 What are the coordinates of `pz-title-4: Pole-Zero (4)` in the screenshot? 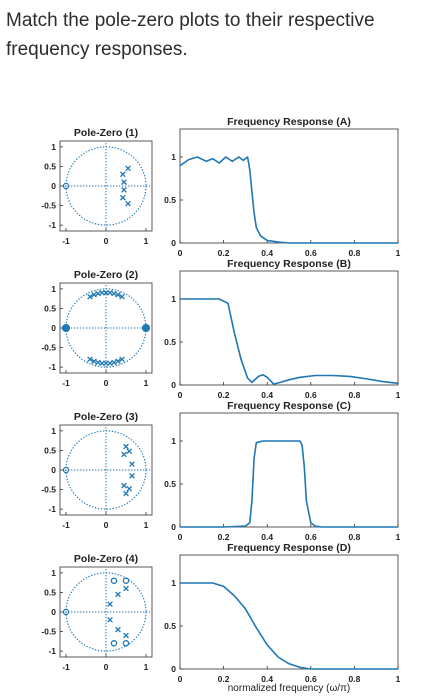 It's located at (106, 559).